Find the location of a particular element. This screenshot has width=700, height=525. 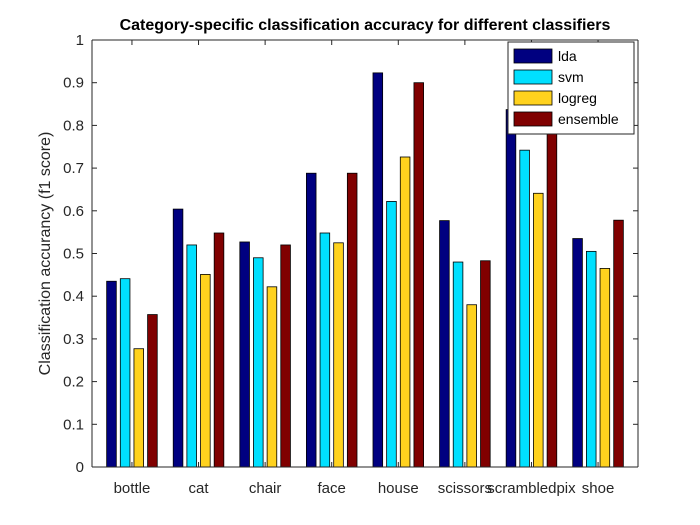

x-tick-label-scissors: scissors is located at coordinates (465, 488).